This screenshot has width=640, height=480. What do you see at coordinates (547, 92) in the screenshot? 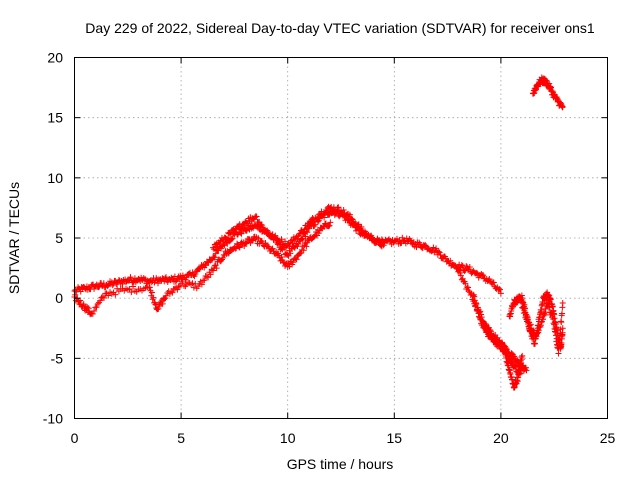
I see `series-high-outlier` at bounding box center [547, 92].